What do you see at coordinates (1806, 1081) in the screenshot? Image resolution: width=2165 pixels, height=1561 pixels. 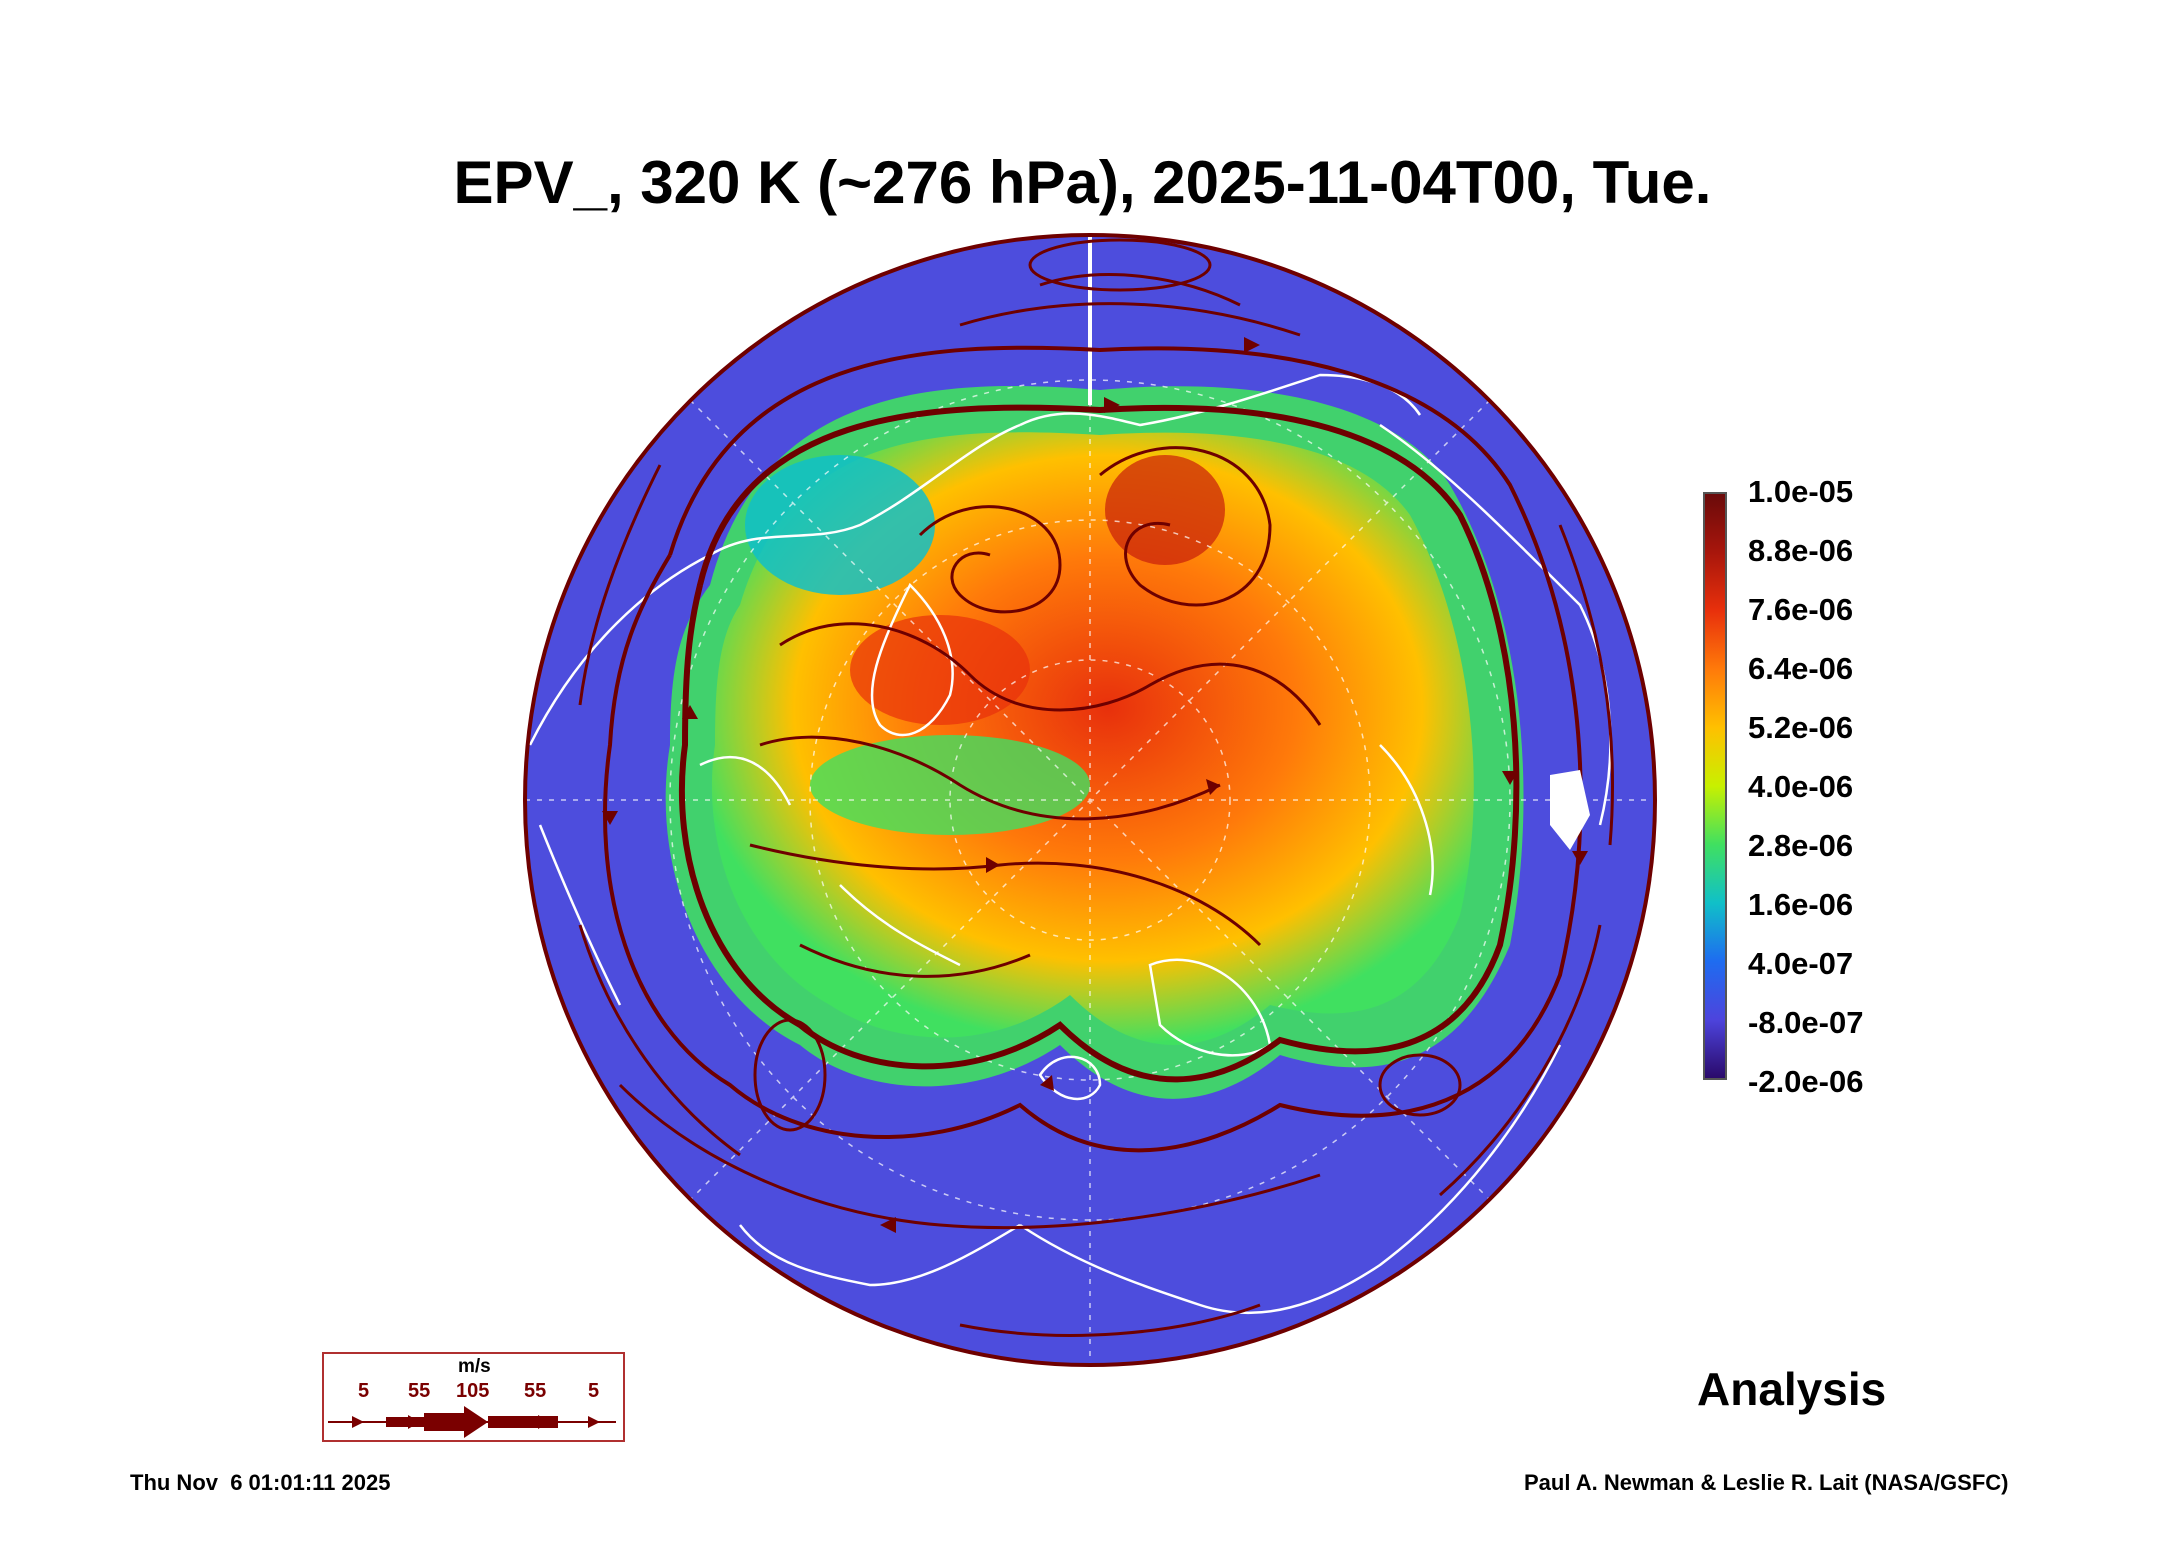 I see `colorbar-label: -2.0e-06` at bounding box center [1806, 1081].